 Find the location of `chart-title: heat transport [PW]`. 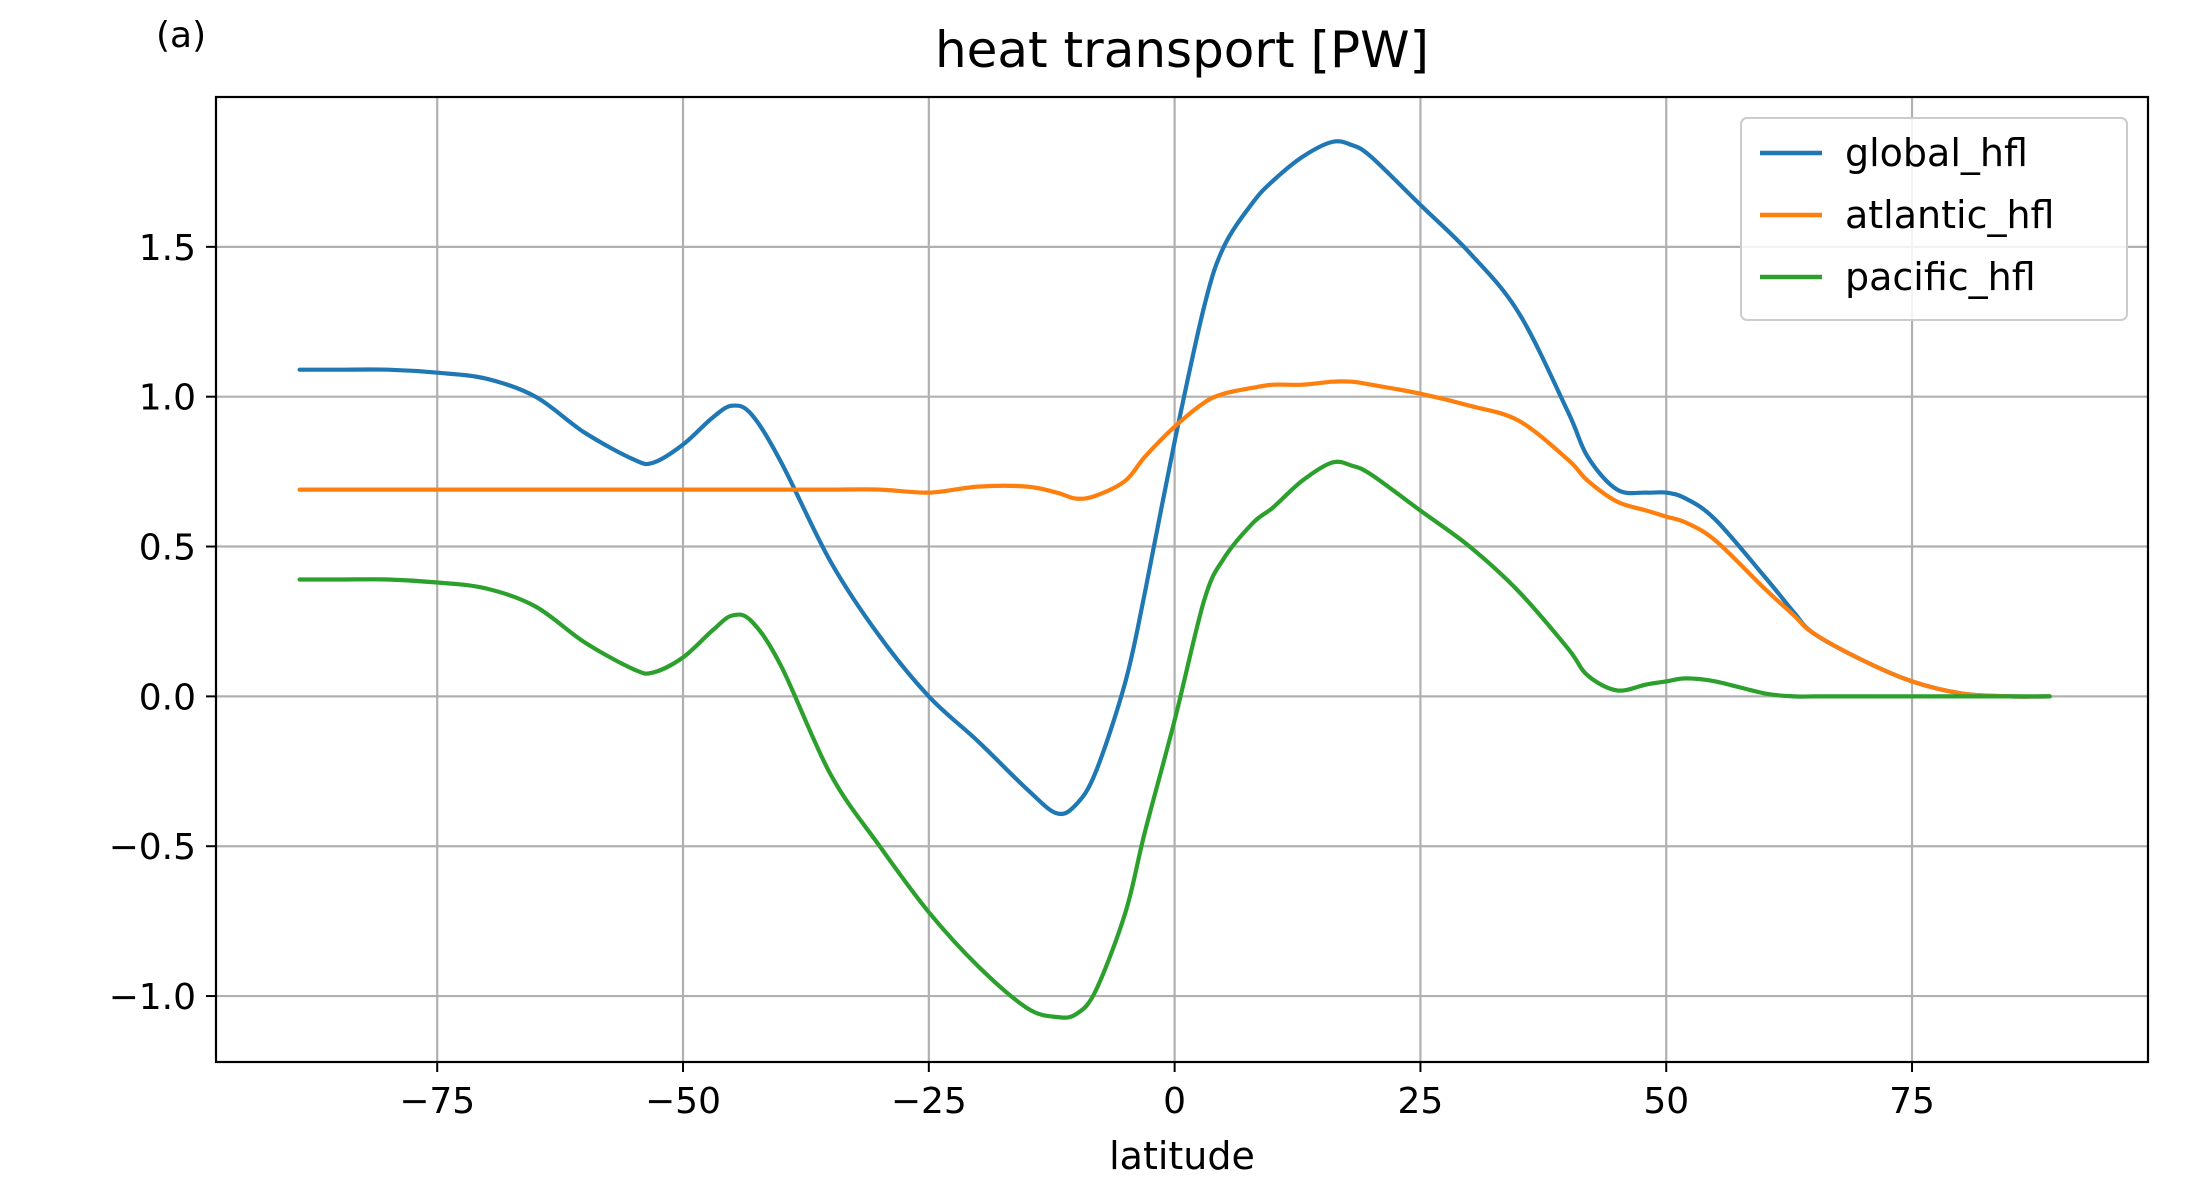

chart-title: heat transport [PW] is located at coordinates (1182, 50).